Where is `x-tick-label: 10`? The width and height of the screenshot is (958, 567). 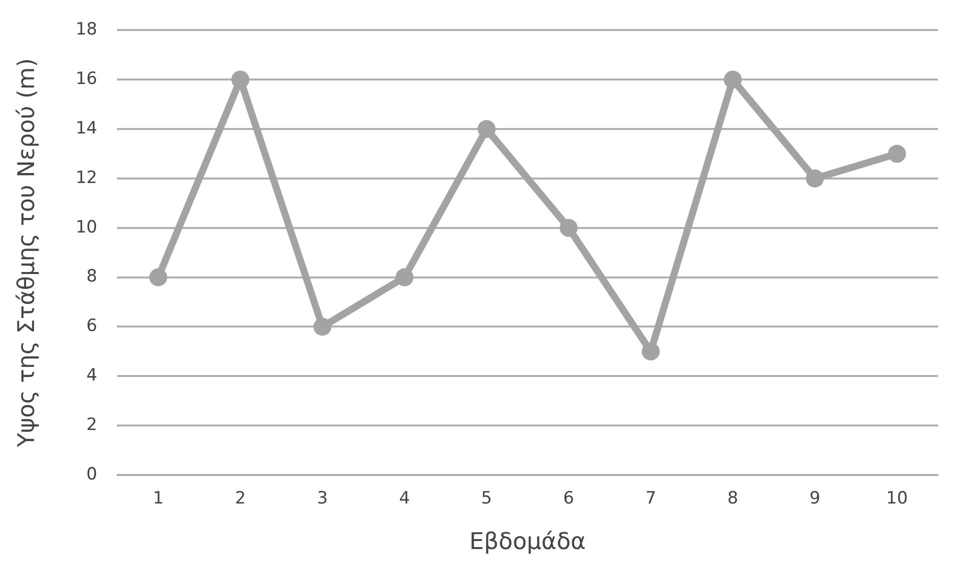 x-tick-label: 10 is located at coordinates (897, 498).